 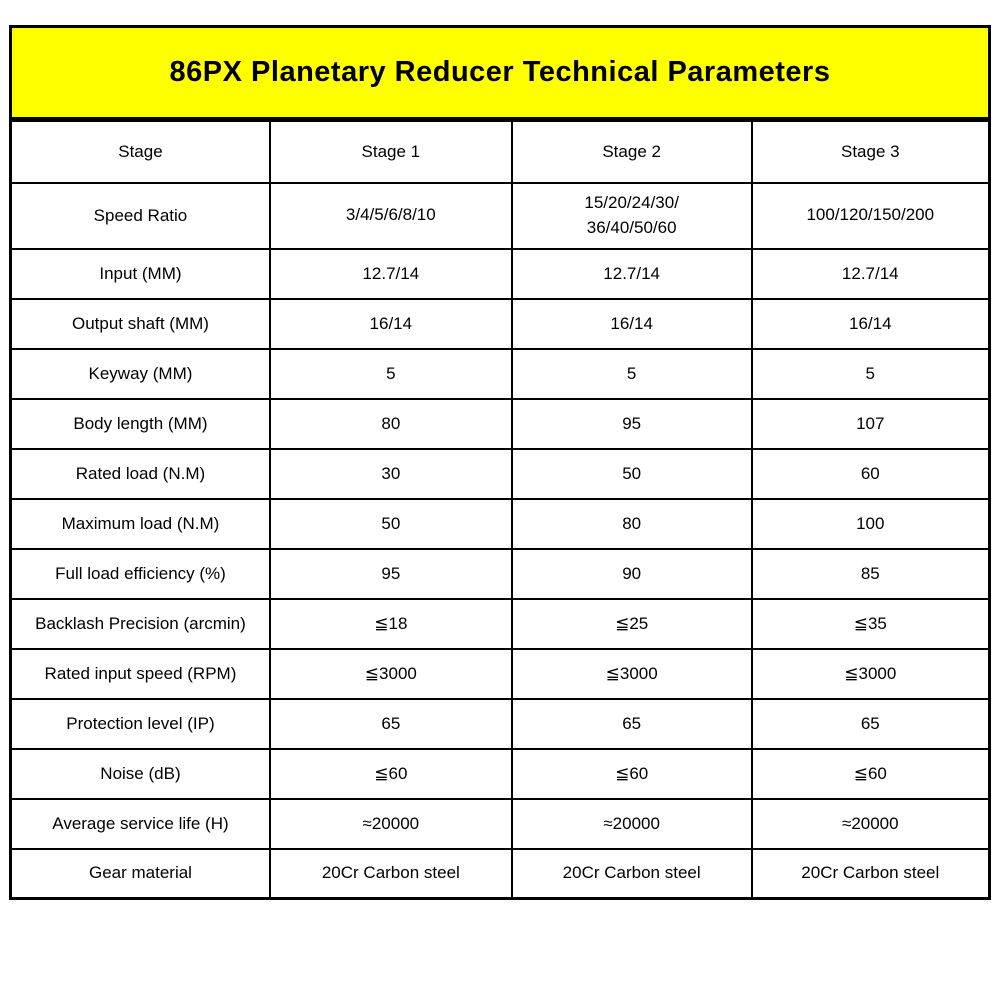 I want to click on table-row: Input (MM) 12.7/14 12.7/14 12.7/14, so click(x=500, y=273).